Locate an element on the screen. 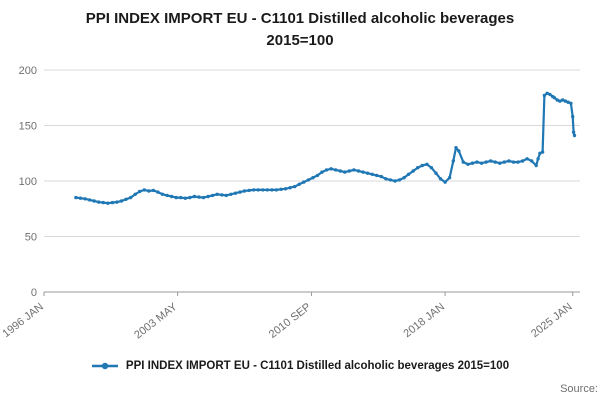 This screenshot has height=400, width=600. x-tick-label: 2003 MAY is located at coordinates (156, 321).